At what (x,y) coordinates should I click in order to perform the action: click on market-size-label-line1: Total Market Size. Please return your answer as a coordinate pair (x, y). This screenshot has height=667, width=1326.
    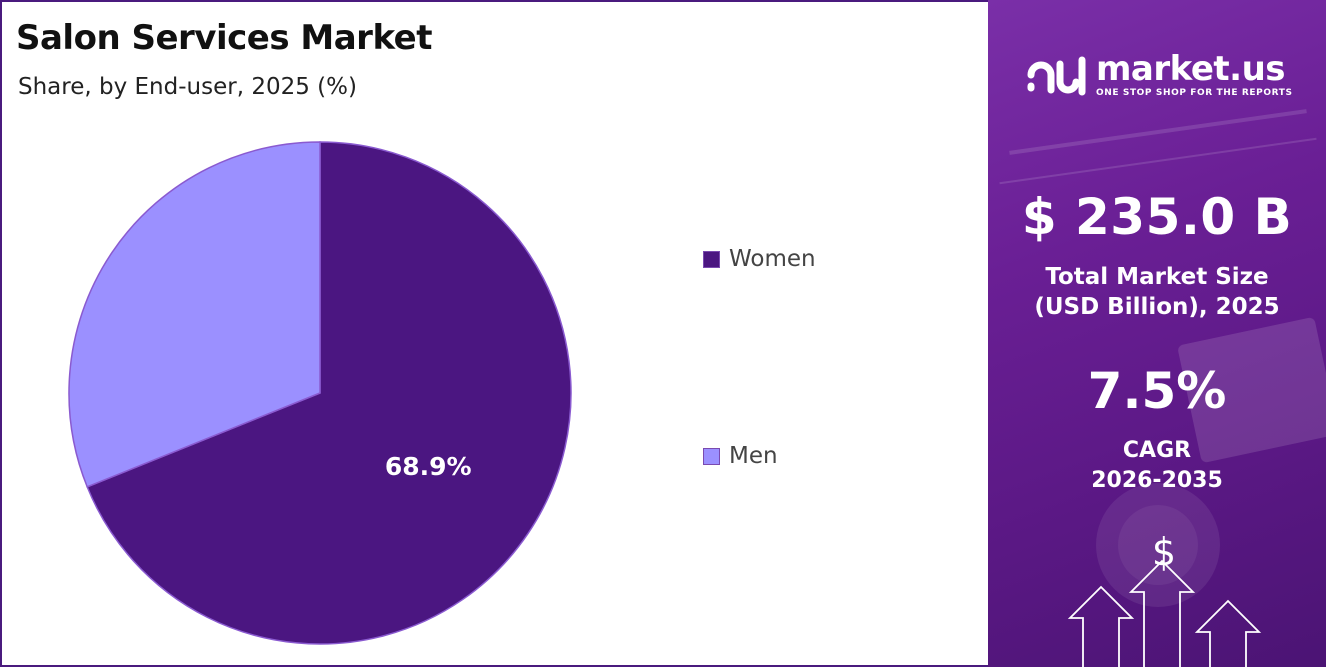
    Looking at the image, I should click on (1157, 277).